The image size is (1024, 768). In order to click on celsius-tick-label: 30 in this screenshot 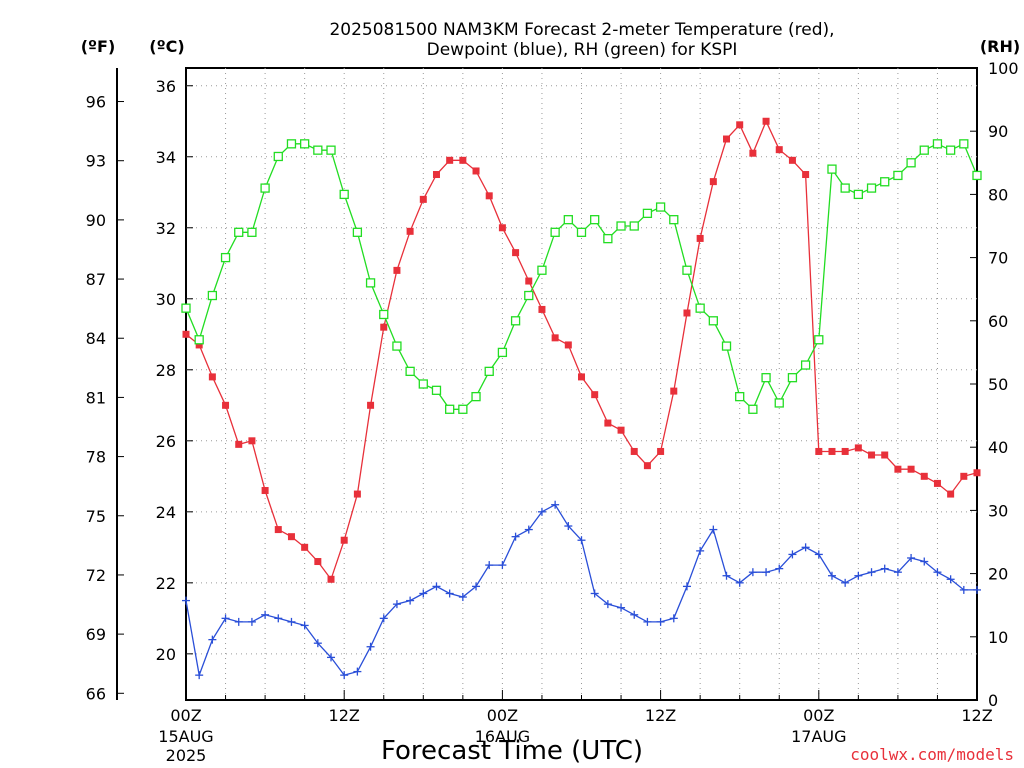, I will do `click(166, 299)`.